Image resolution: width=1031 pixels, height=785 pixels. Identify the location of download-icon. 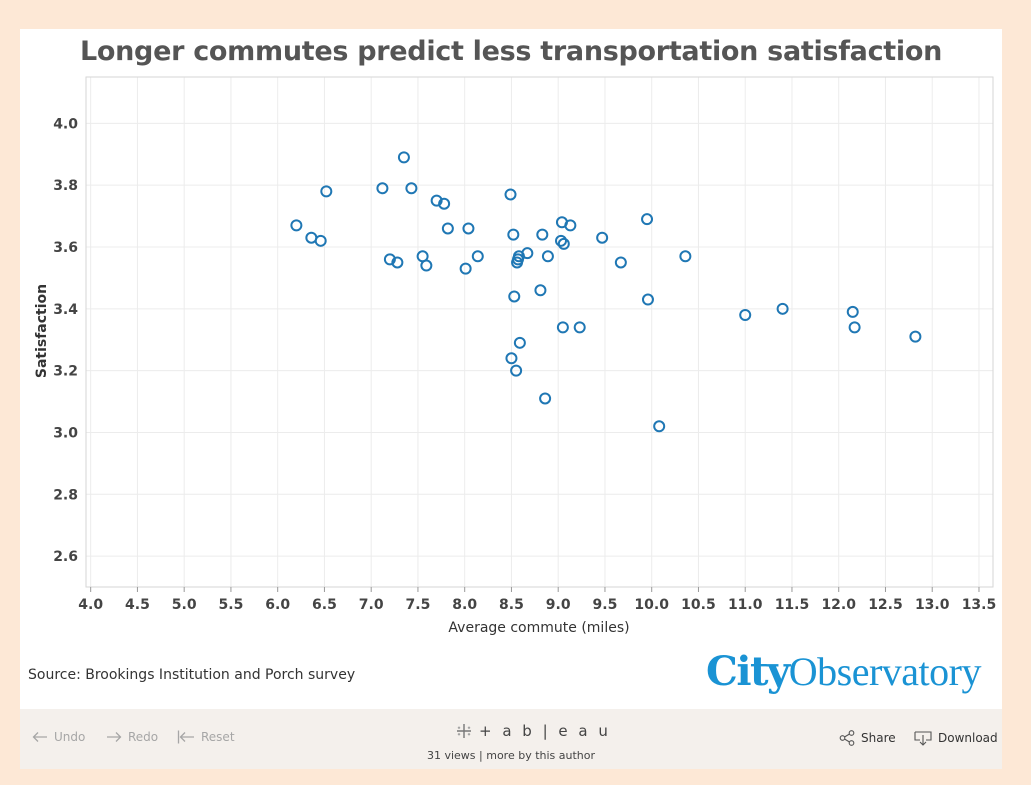
(923, 738).